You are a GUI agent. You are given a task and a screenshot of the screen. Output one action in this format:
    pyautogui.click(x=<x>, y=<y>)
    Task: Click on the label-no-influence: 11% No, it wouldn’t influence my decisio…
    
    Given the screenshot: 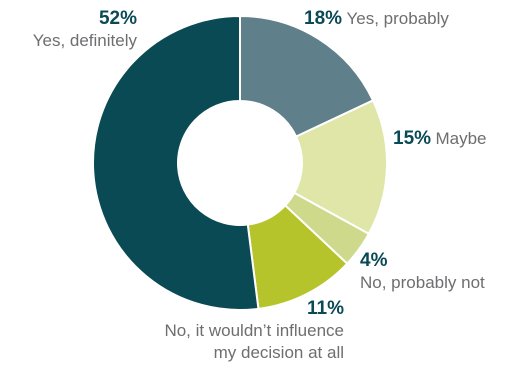 What is the action you would take?
    pyautogui.click(x=254, y=331)
    